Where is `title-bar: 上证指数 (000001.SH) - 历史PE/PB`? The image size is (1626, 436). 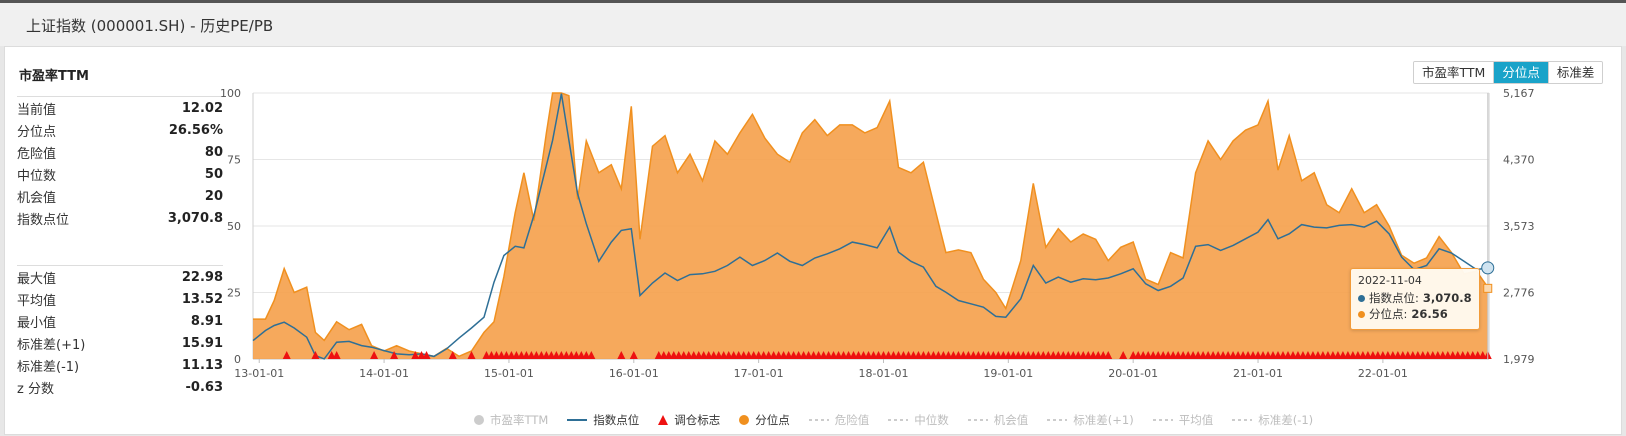
title-bar: 上证指数 (000001.SH) - 历史PE/PB is located at coordinates (813, 23).